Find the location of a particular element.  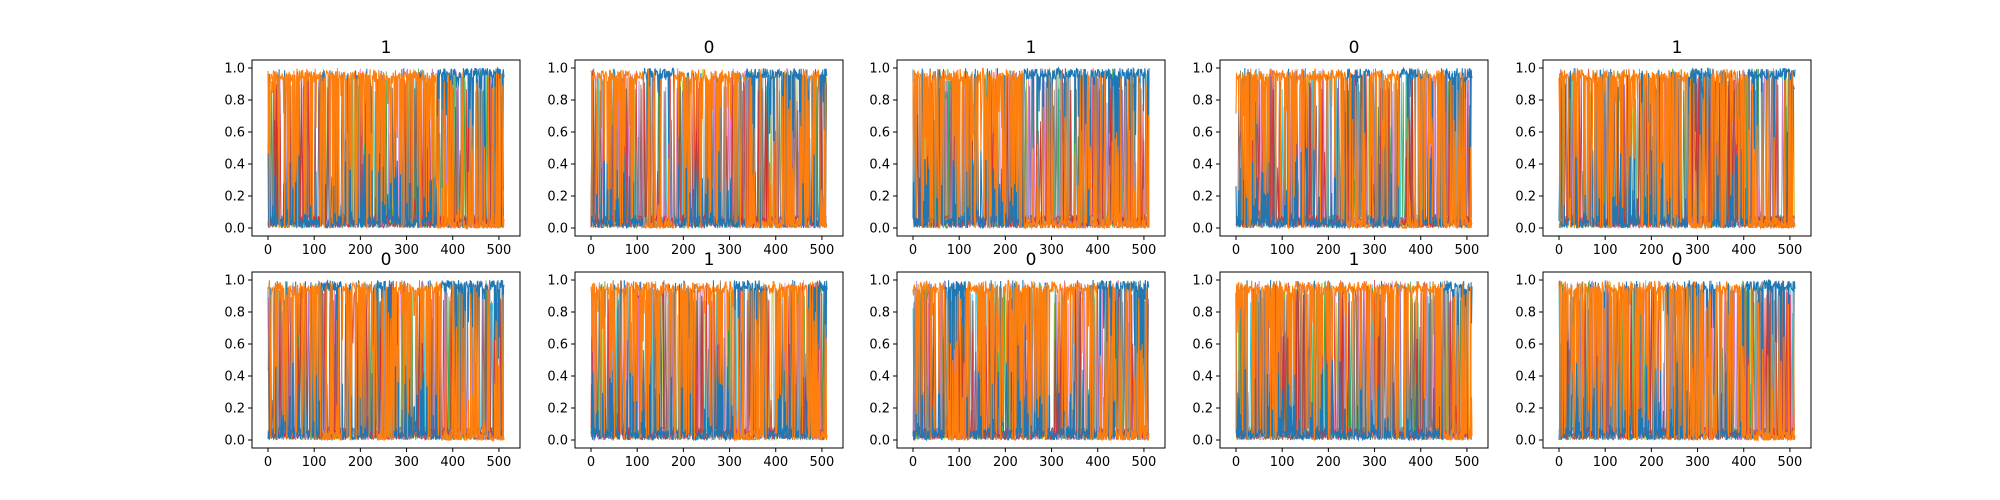

subplot-3: 0.0 0.2 0.4 0.6 0.8 1.0 0 100 200 300 400 500 1 is located at coordinates (1017, 148).